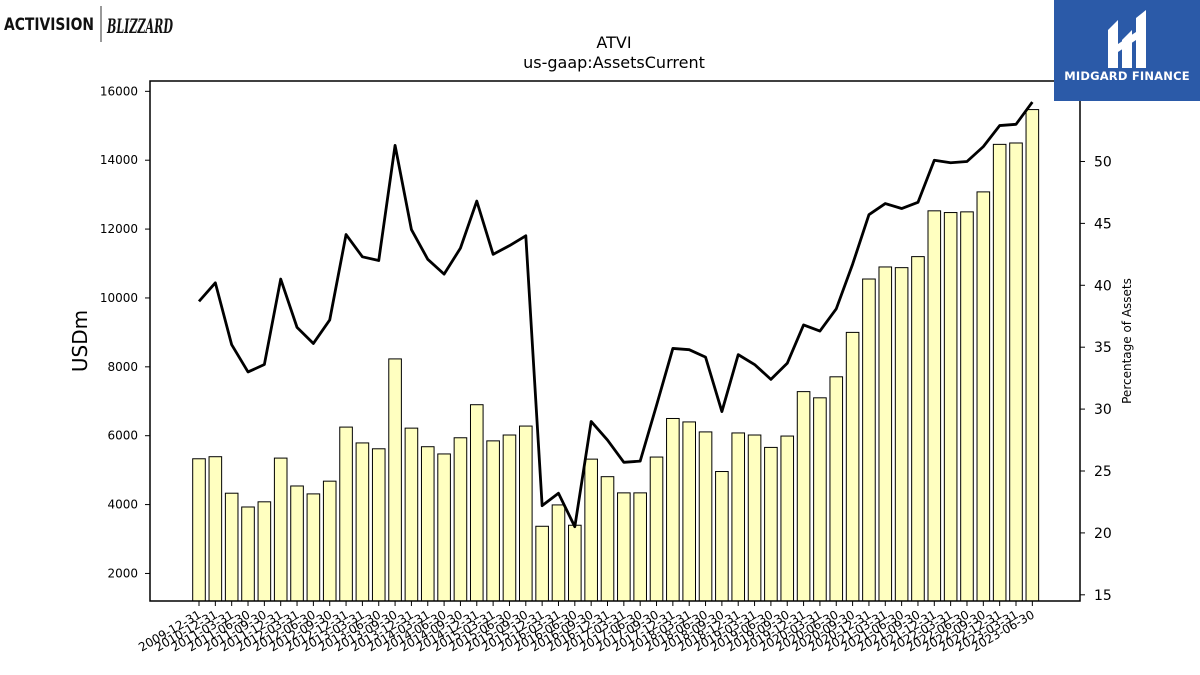 This screenshot has width=1200, height=675. Describe the element at coordinates (1103, 596) in the screenshot. I see `y2-tick-label-15: 15` at that location.